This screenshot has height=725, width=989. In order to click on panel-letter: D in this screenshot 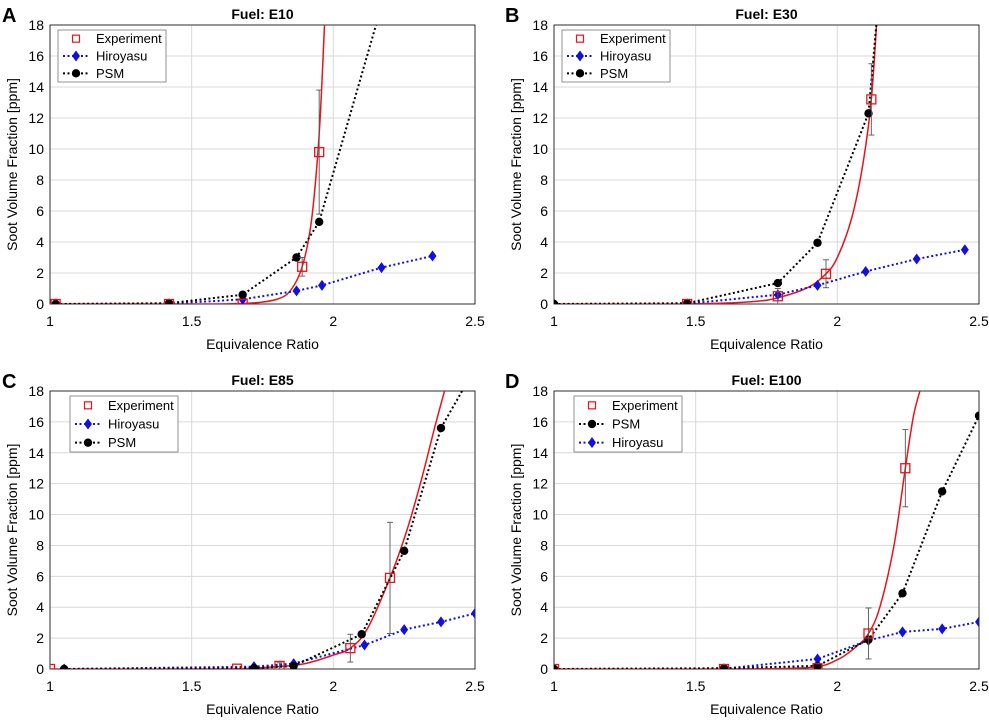, I will do `click(512, 382)`.